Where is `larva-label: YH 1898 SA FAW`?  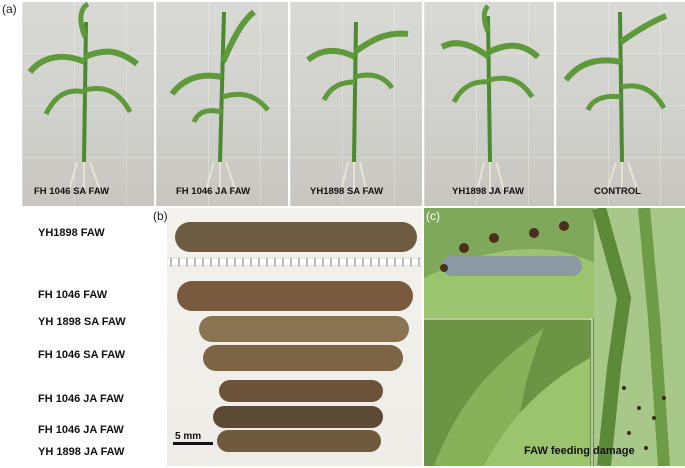
larva-label: YH 1898 SA FAW is located at coordinates (82, 322).